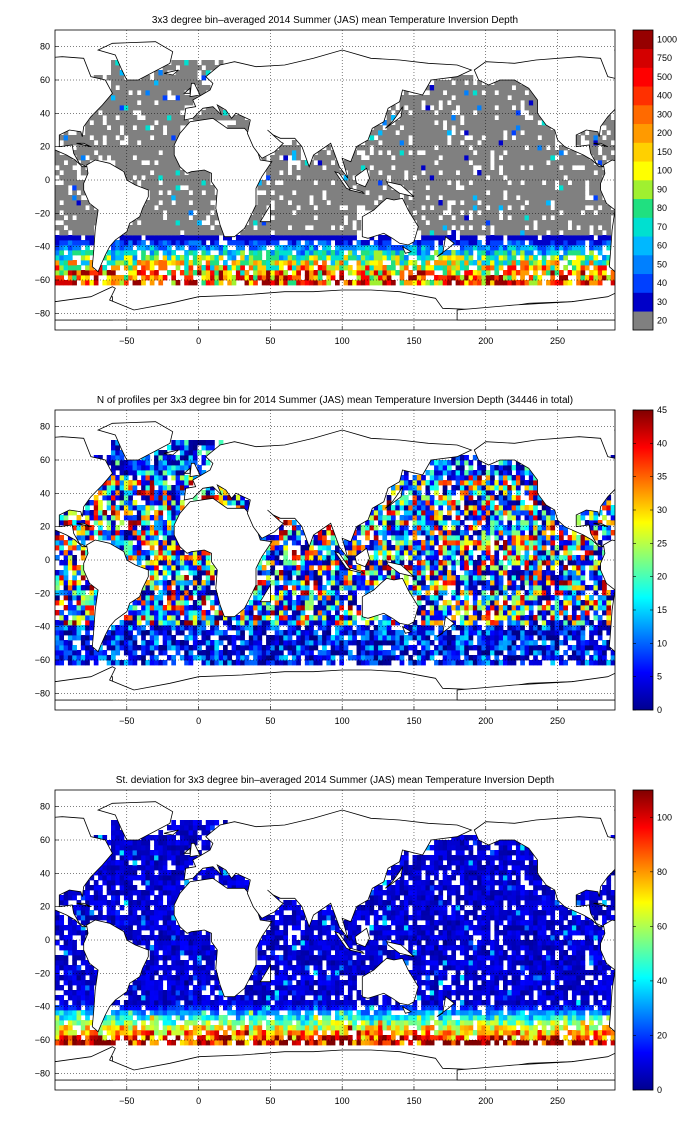 The image size is (696, 1140). I want to click on x-tick-label: −50, so click(126, 341).